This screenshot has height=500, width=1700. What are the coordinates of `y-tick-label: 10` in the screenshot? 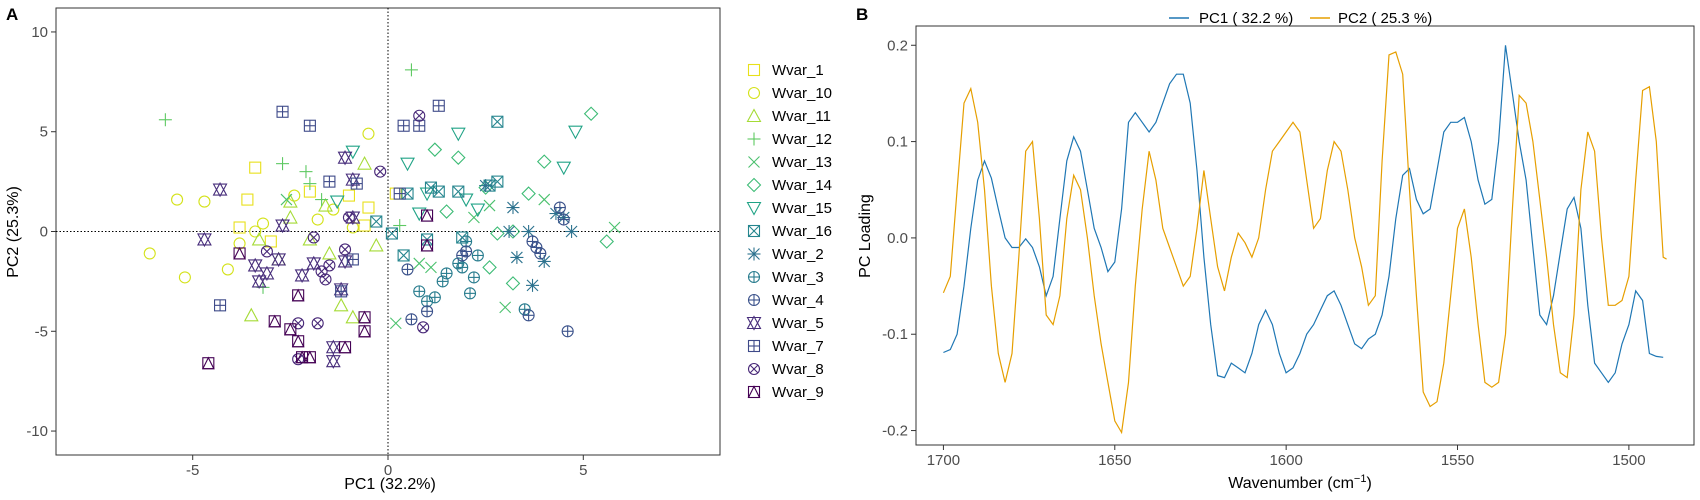 It's located at (39, 32).